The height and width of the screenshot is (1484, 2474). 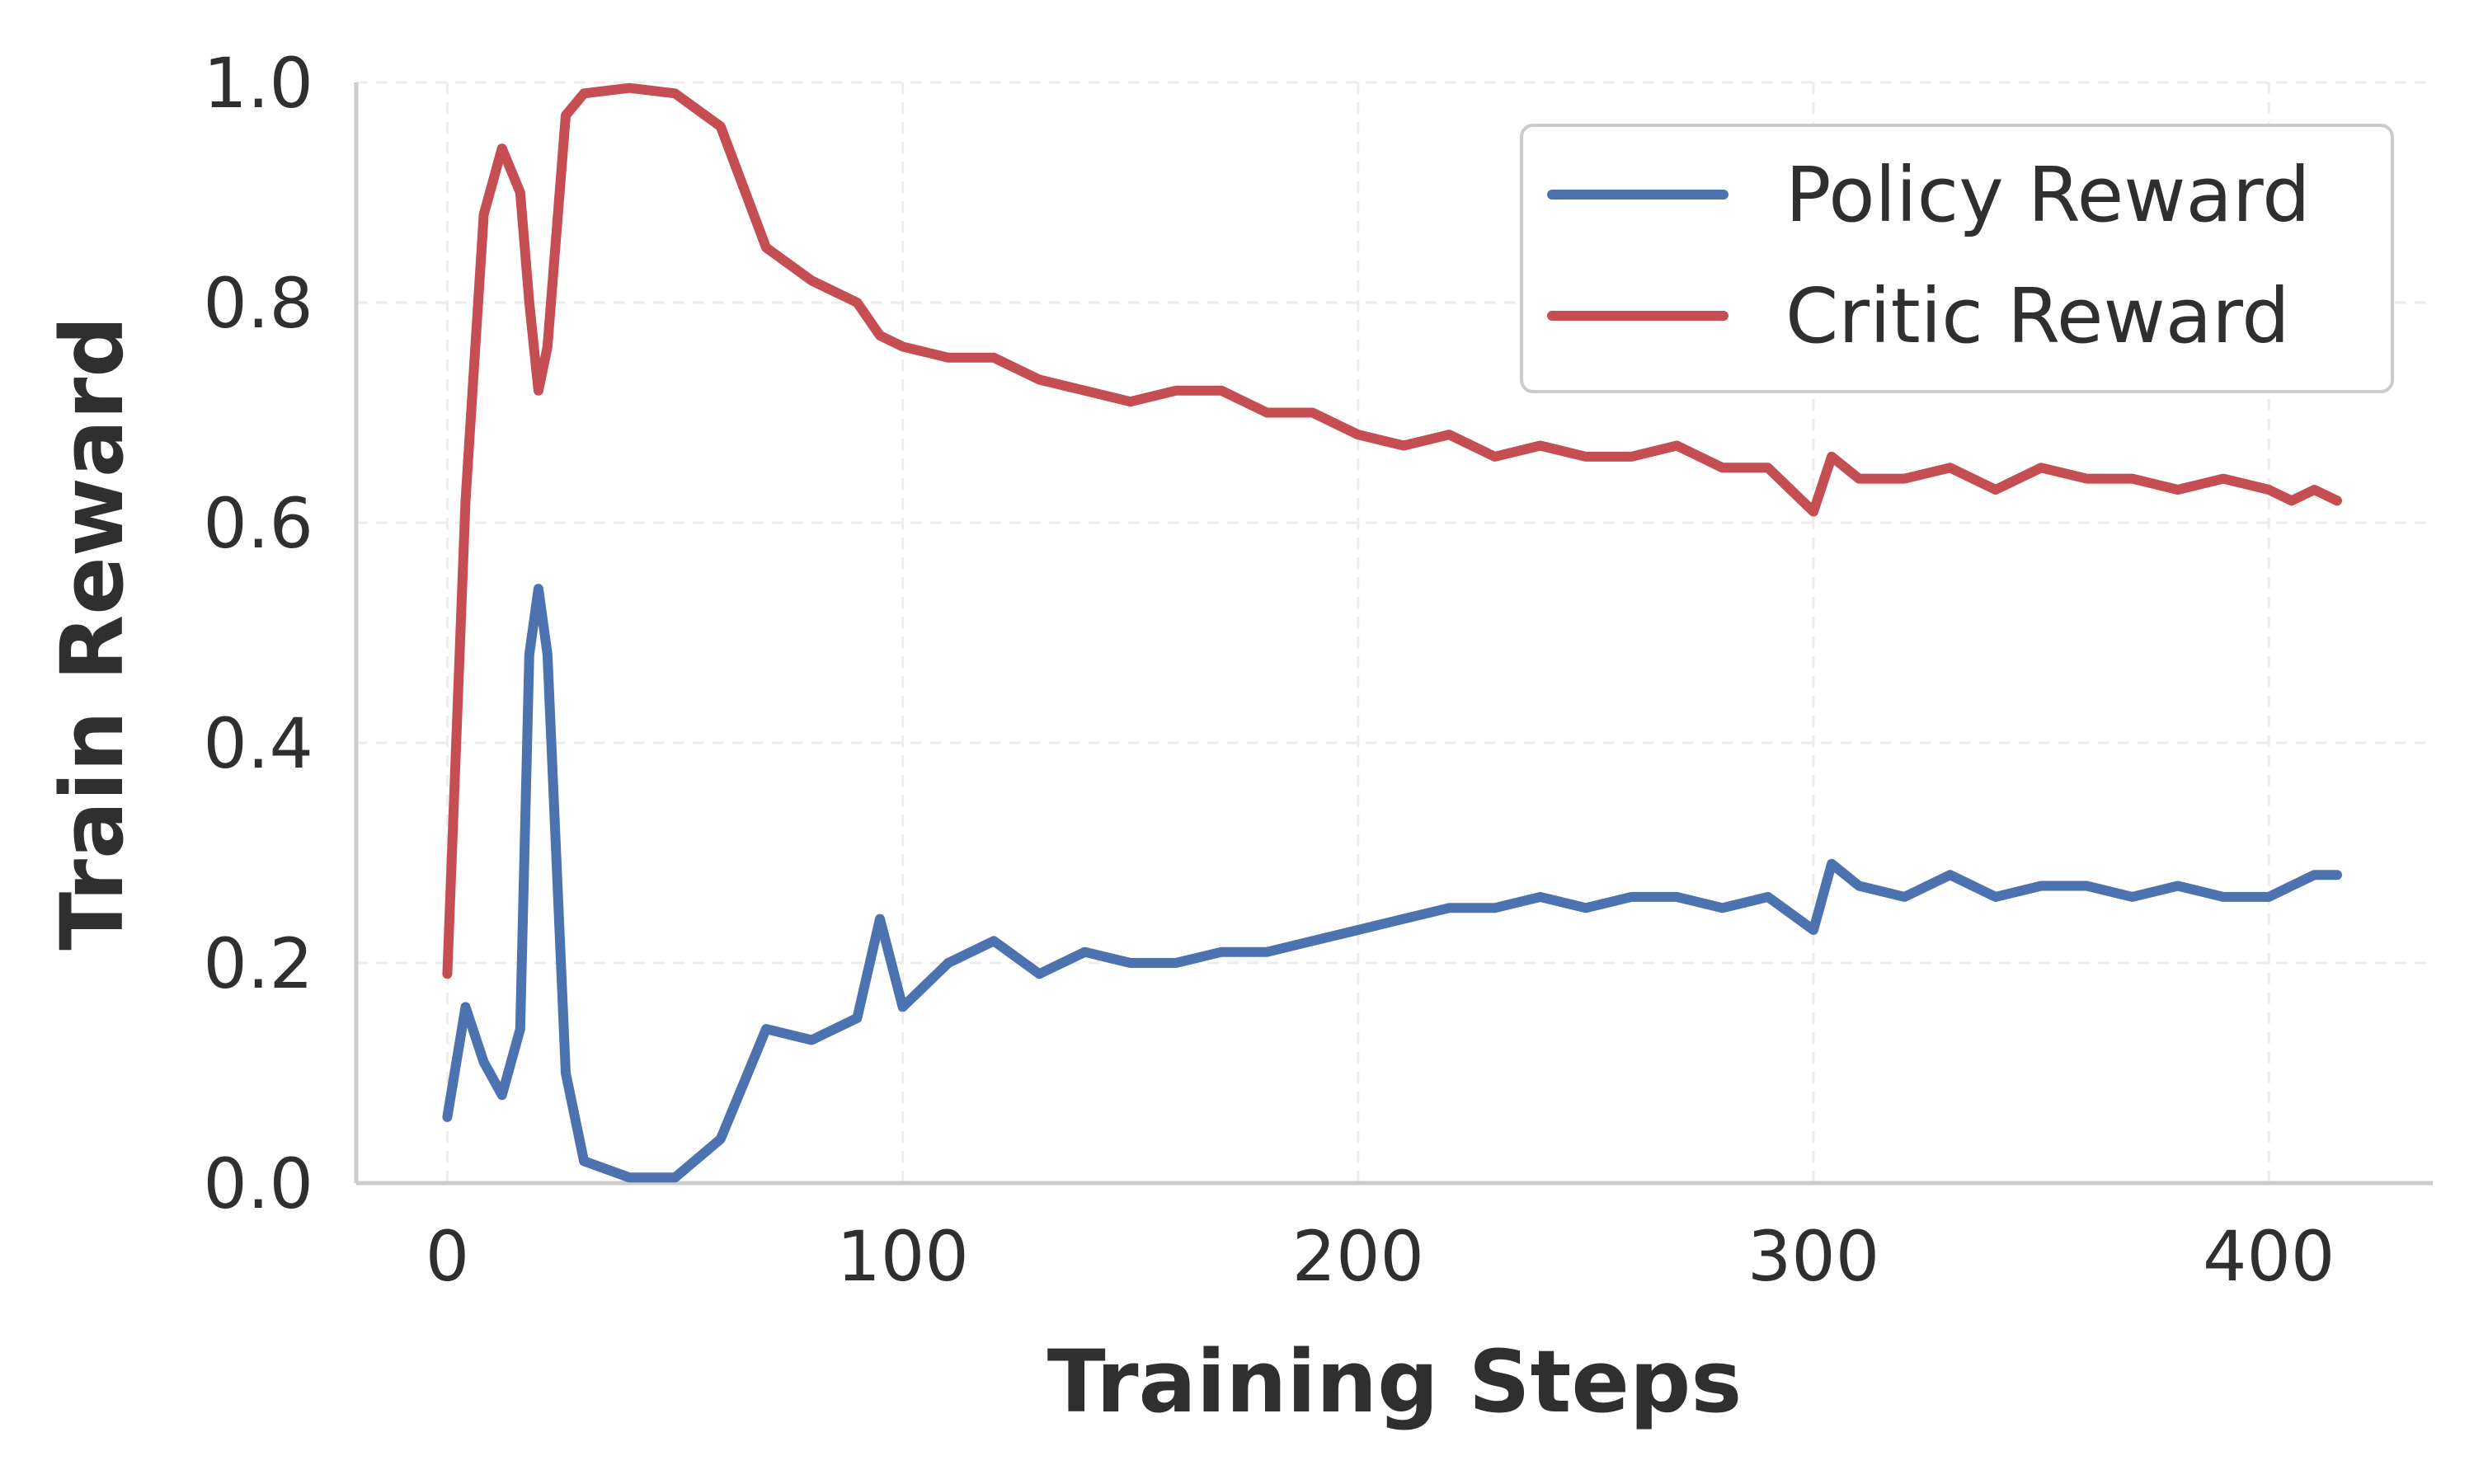 What do you see at coordinates (258, 963) in the screenshot?
I see `y-tick-label: 0.2` at bounding box center [258, 963].